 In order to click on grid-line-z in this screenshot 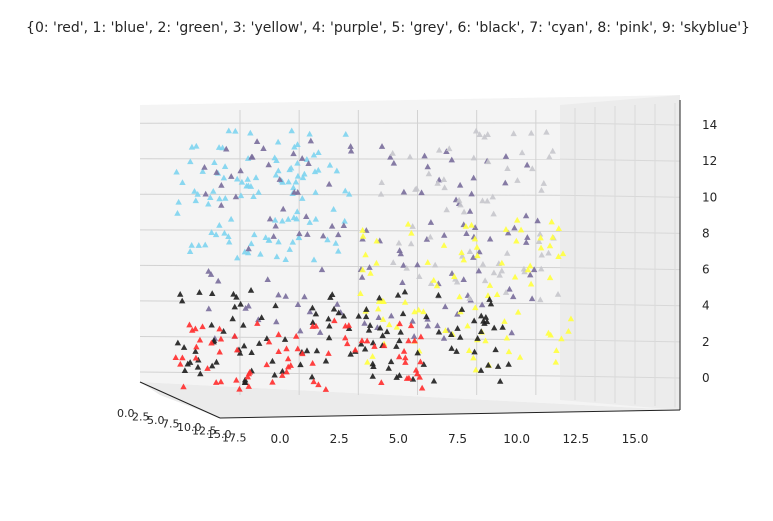, I will do `click(350, 266)`.